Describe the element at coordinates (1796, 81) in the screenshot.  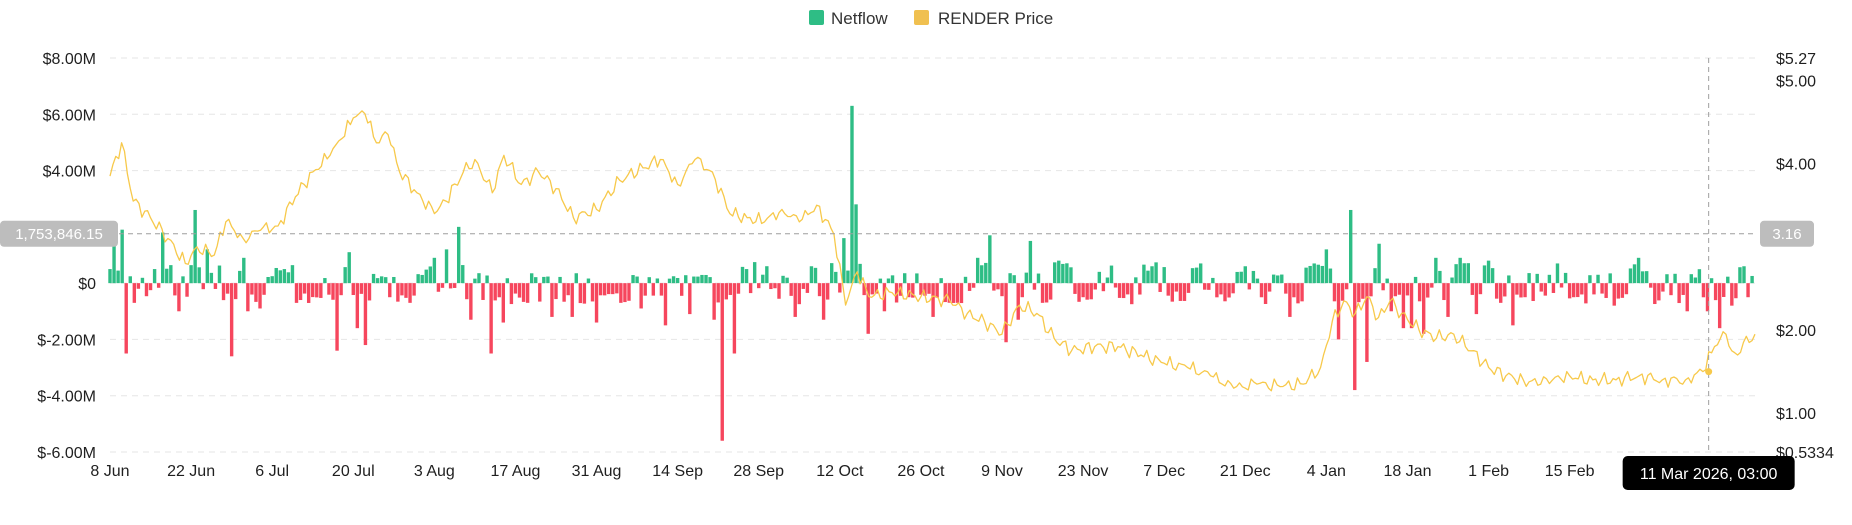
I see `right-axis-tick-label: $5.00` at that location.